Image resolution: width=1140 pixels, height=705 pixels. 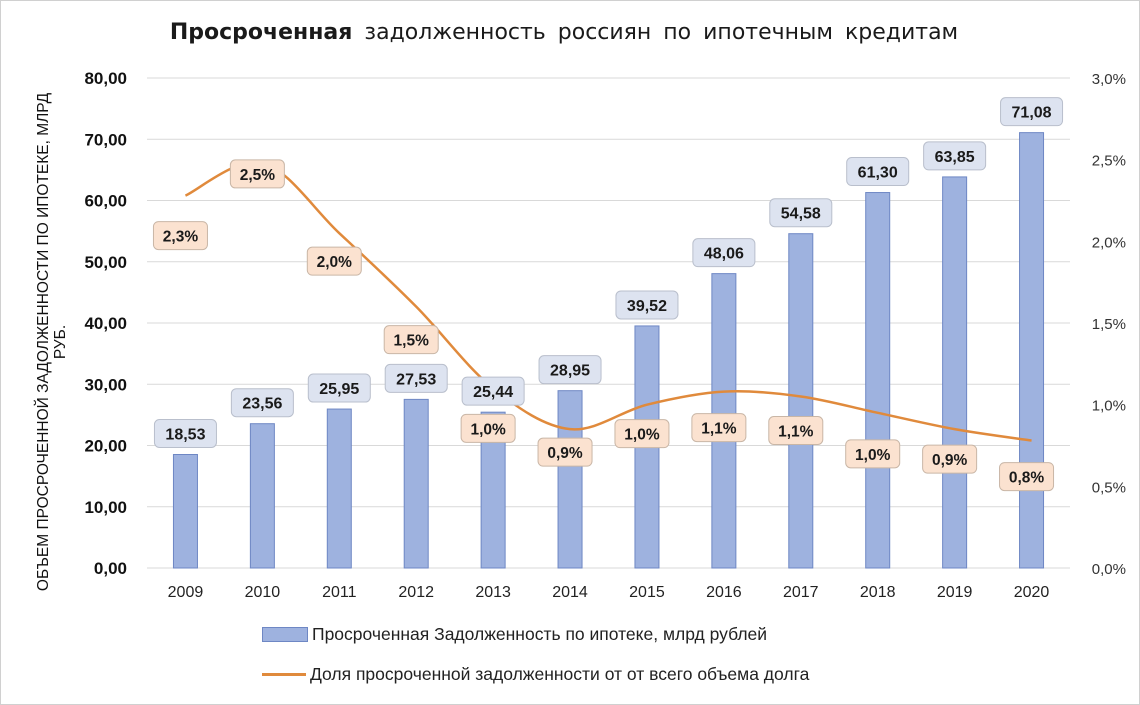 What do you see at coordinates (110, 568) in the screenshot?
I see `y-tick-label: 0,00` at bounding box center [110, 568].